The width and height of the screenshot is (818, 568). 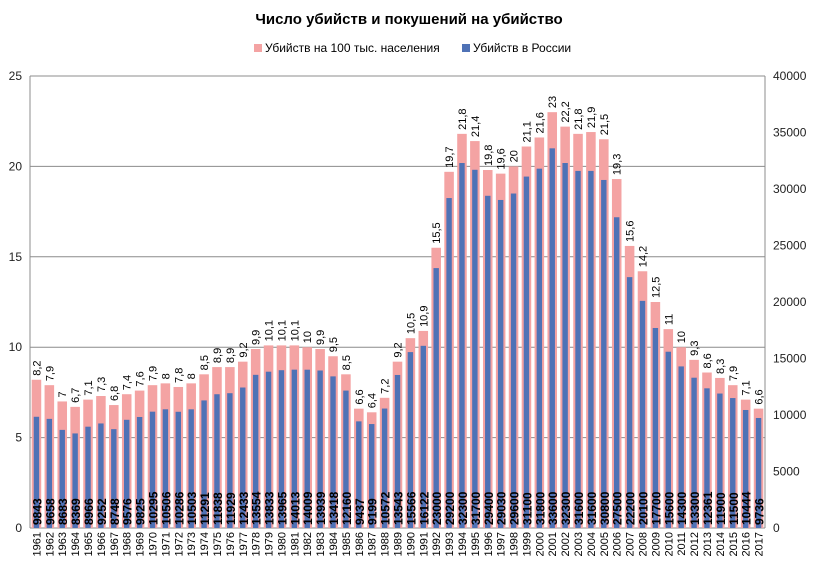 What do you see at coordinates (218, 544) in the screenshot?
I see `x-tick-label: 1975` at bounding box center [218, 544].